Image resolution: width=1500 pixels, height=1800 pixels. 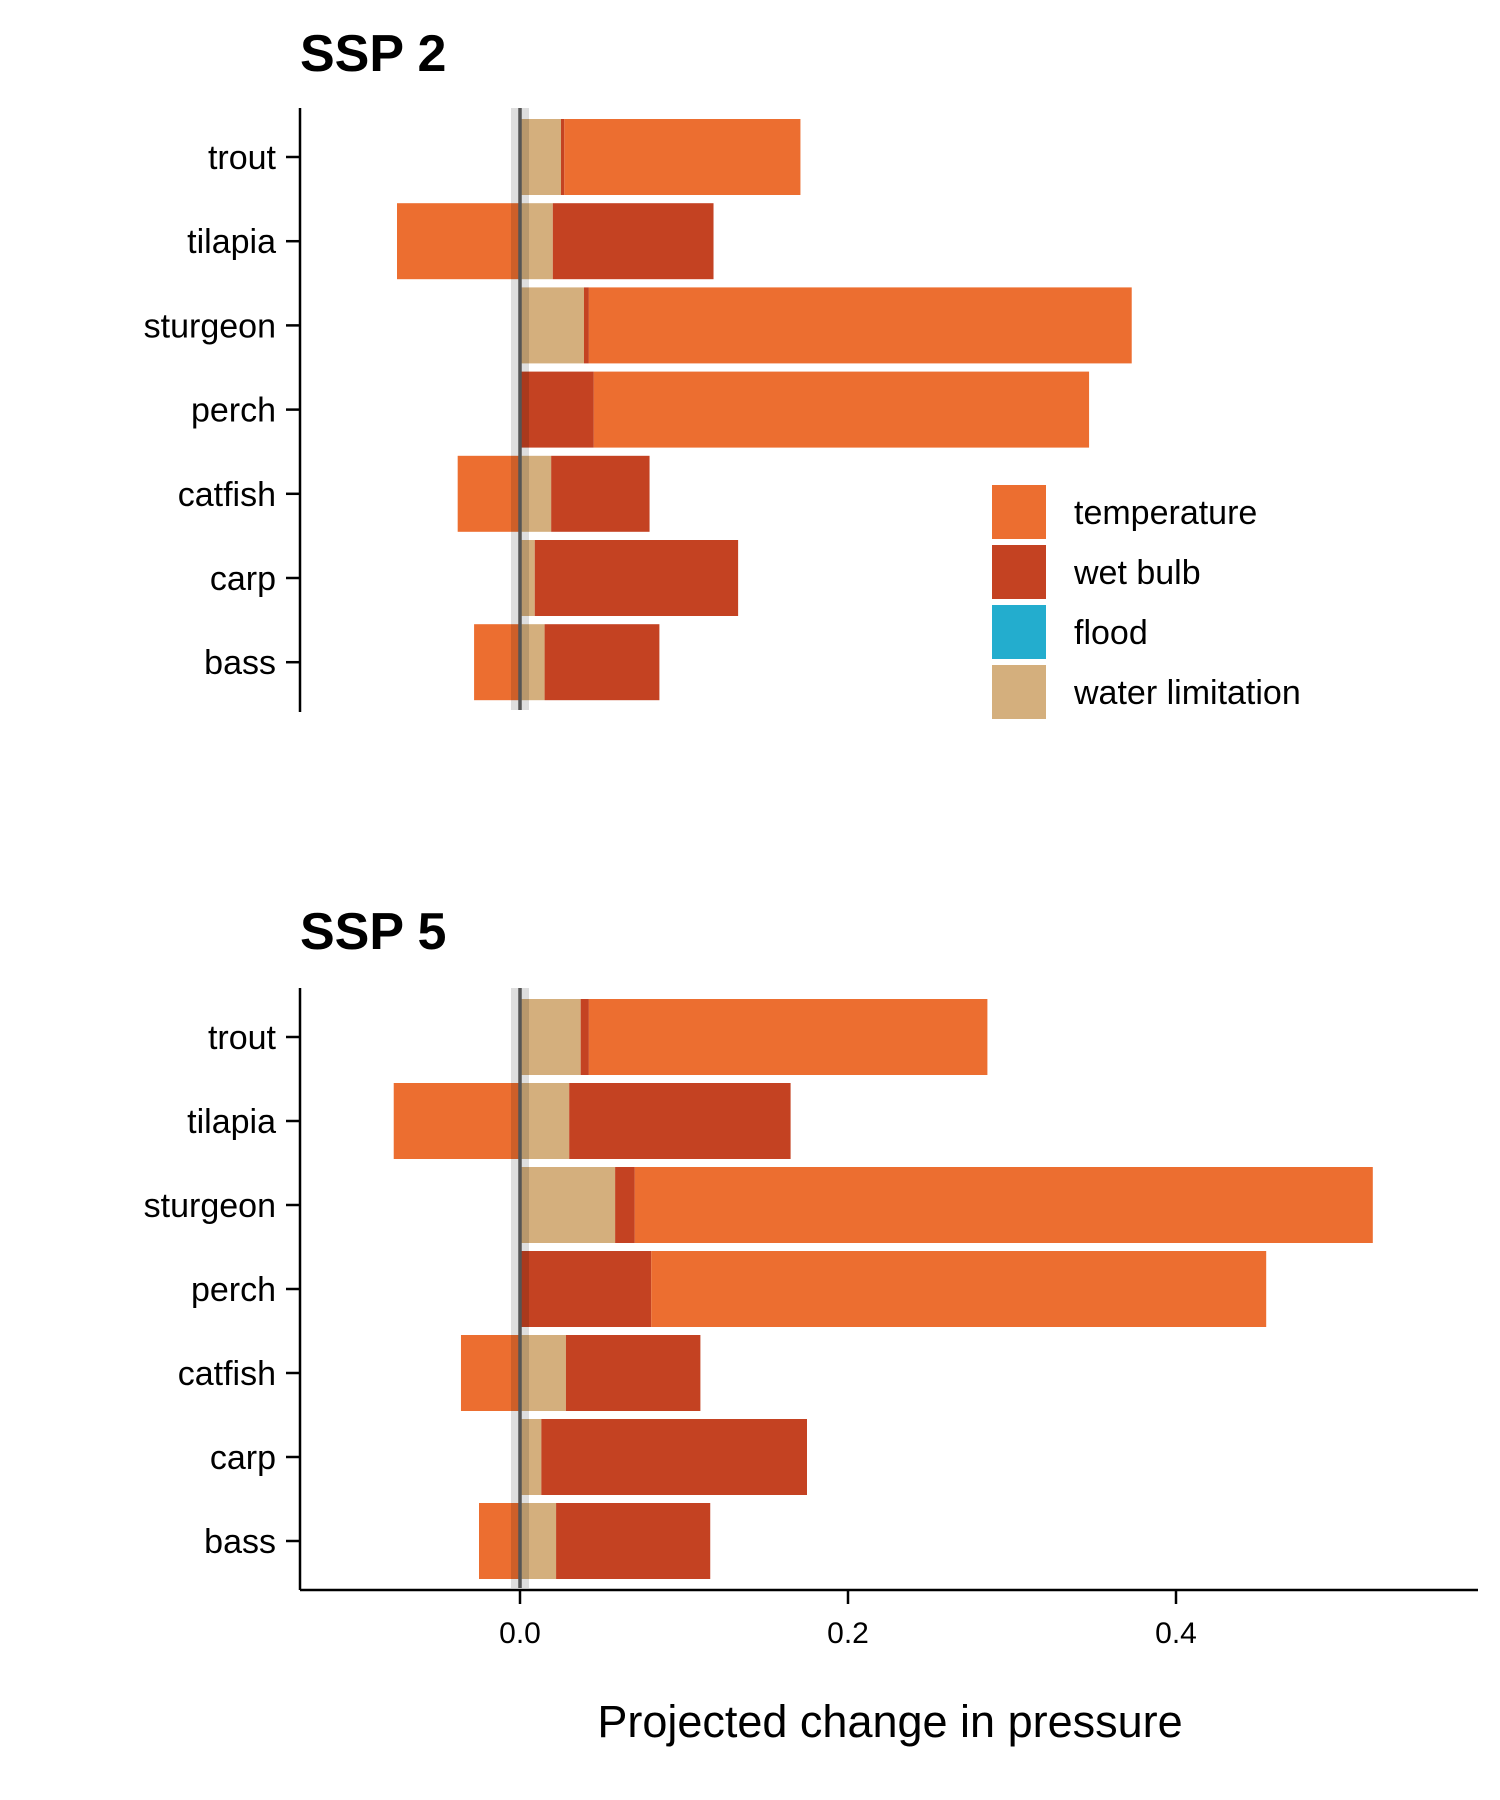 I want to click on legend: temperature wet bulb flood water limitation, so click(x=1146, y=602).